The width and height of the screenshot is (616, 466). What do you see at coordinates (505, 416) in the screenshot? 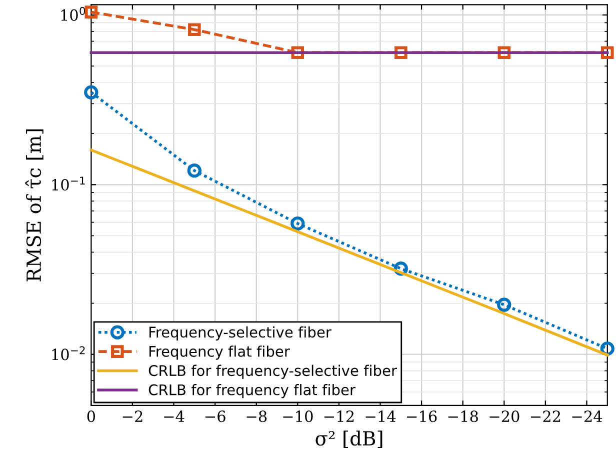
I see `x-tick-label: −20` at bounding box center [505, 416].